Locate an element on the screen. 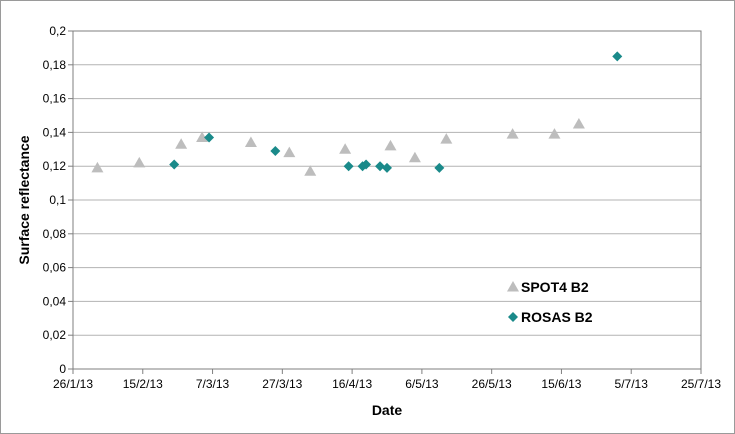  y-tick-label: 0,14 is located at coordinates (55, 132).